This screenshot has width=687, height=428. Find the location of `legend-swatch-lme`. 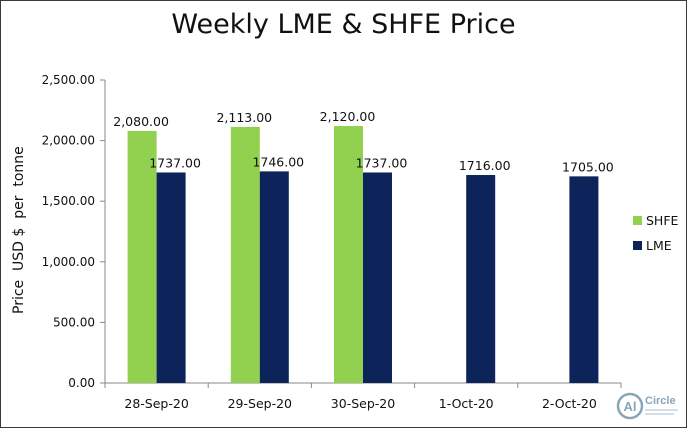

legend-swatch-lme is located at coordinates (637, 245).